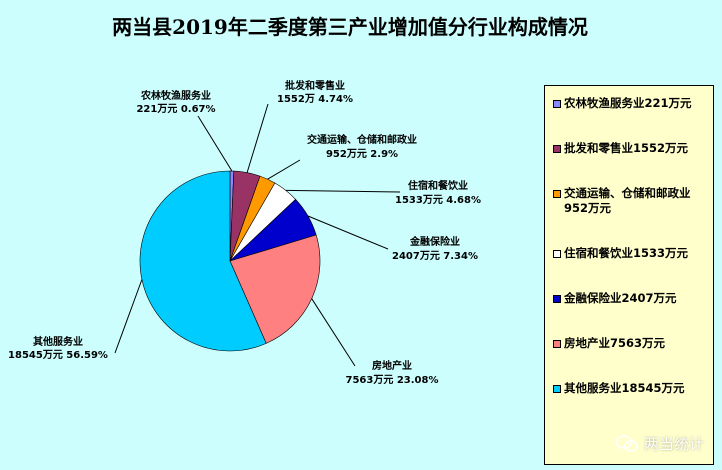 The height and width of the screenshot is (470, 722). Describe the element at coordinates (350, 27) in the screenshot. I see `chart-title: 两当县2019年二季度第三产业增加值分行业构成情况` at that location.